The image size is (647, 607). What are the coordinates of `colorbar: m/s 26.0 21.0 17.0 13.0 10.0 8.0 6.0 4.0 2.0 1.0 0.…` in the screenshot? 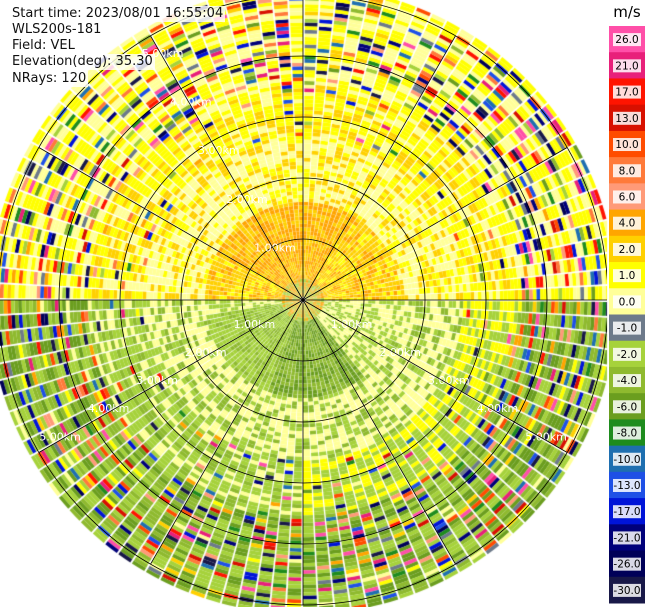 It's located at (627, 303).